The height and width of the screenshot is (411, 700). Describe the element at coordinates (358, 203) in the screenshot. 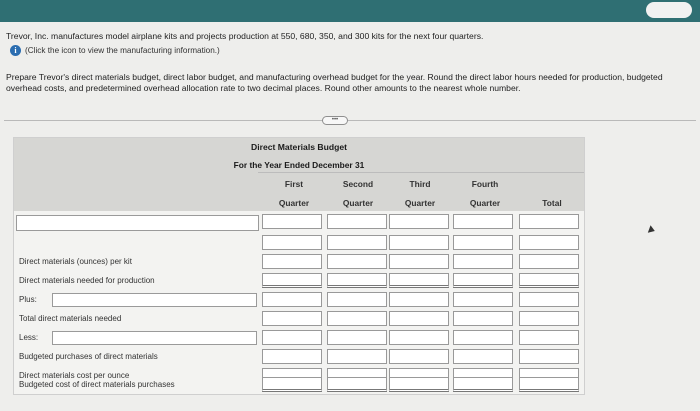

I see `col-header-q2-bottom: Quarter` at that location.